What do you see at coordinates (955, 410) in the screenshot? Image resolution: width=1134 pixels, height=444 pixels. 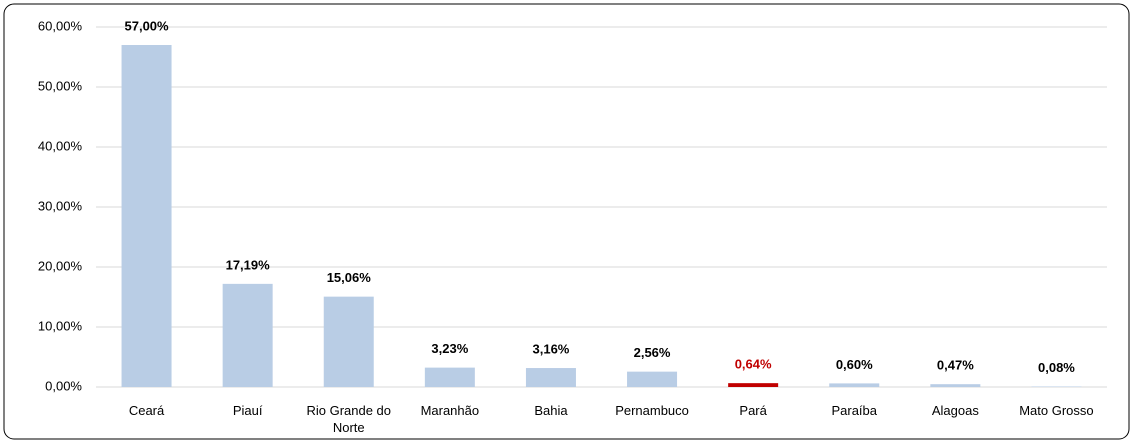 I see `x-tick-label: Alagoas` at bounding box center [955, 410].